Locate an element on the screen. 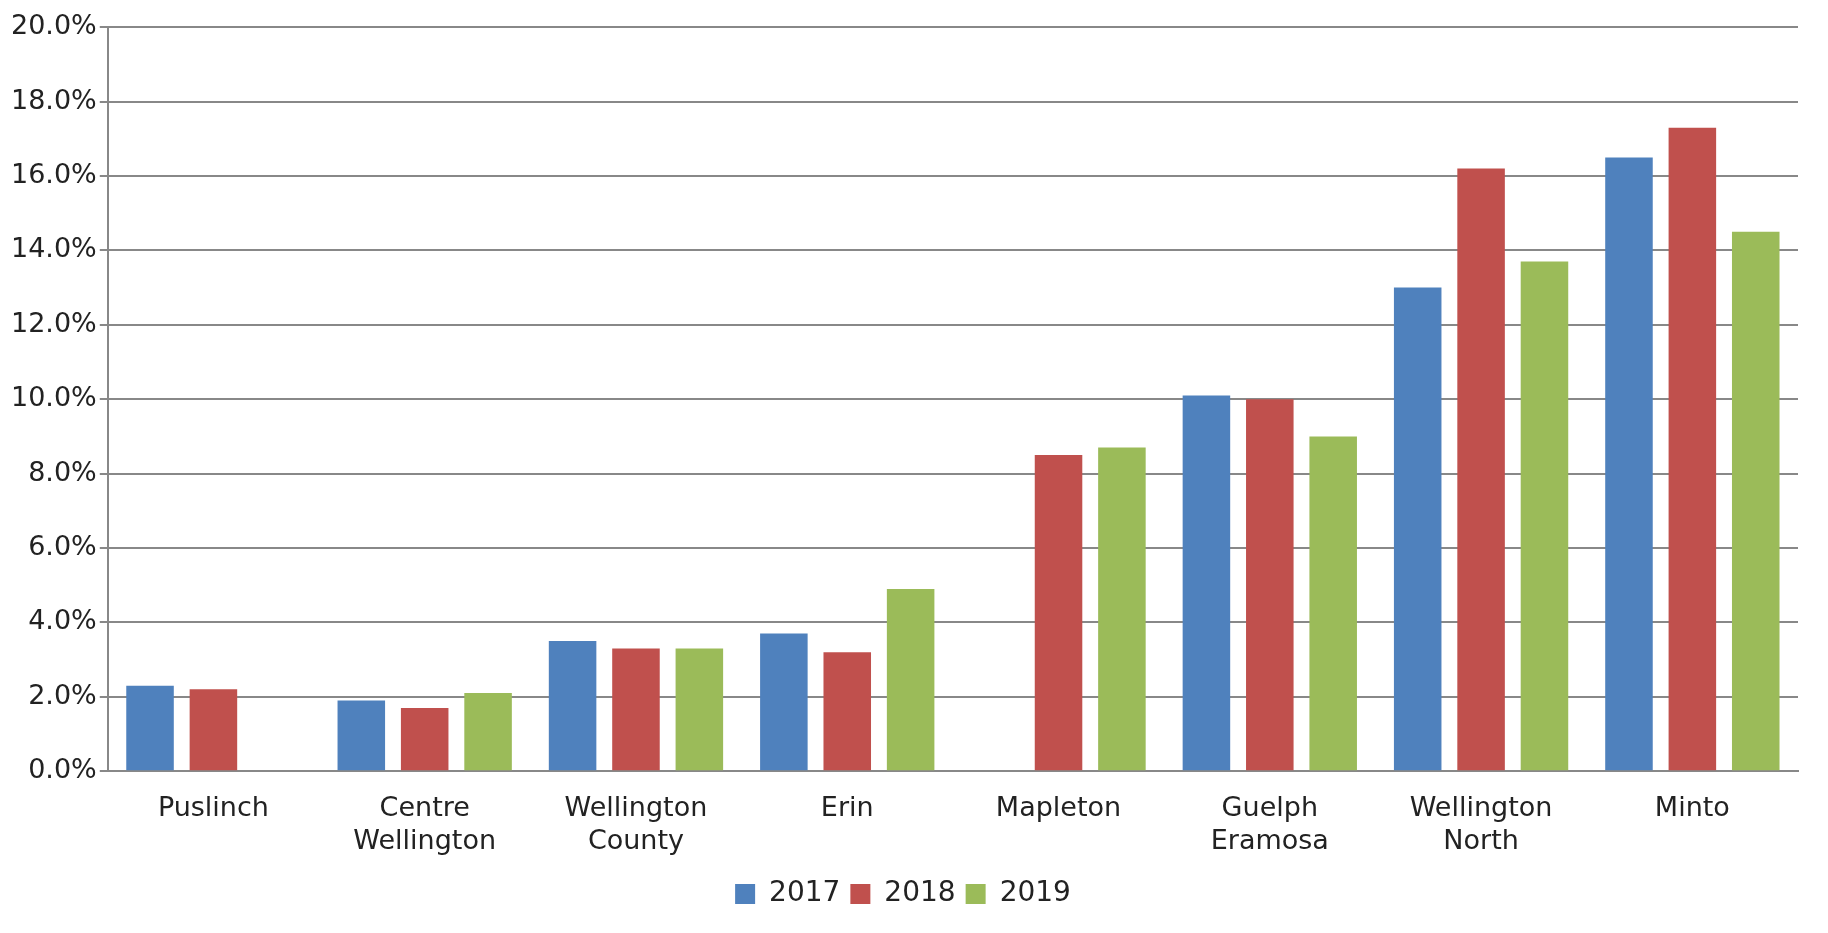 The width and height of the screenshot is (1828, 933). legend-label: 2017 is located at coordinates (805, 892).